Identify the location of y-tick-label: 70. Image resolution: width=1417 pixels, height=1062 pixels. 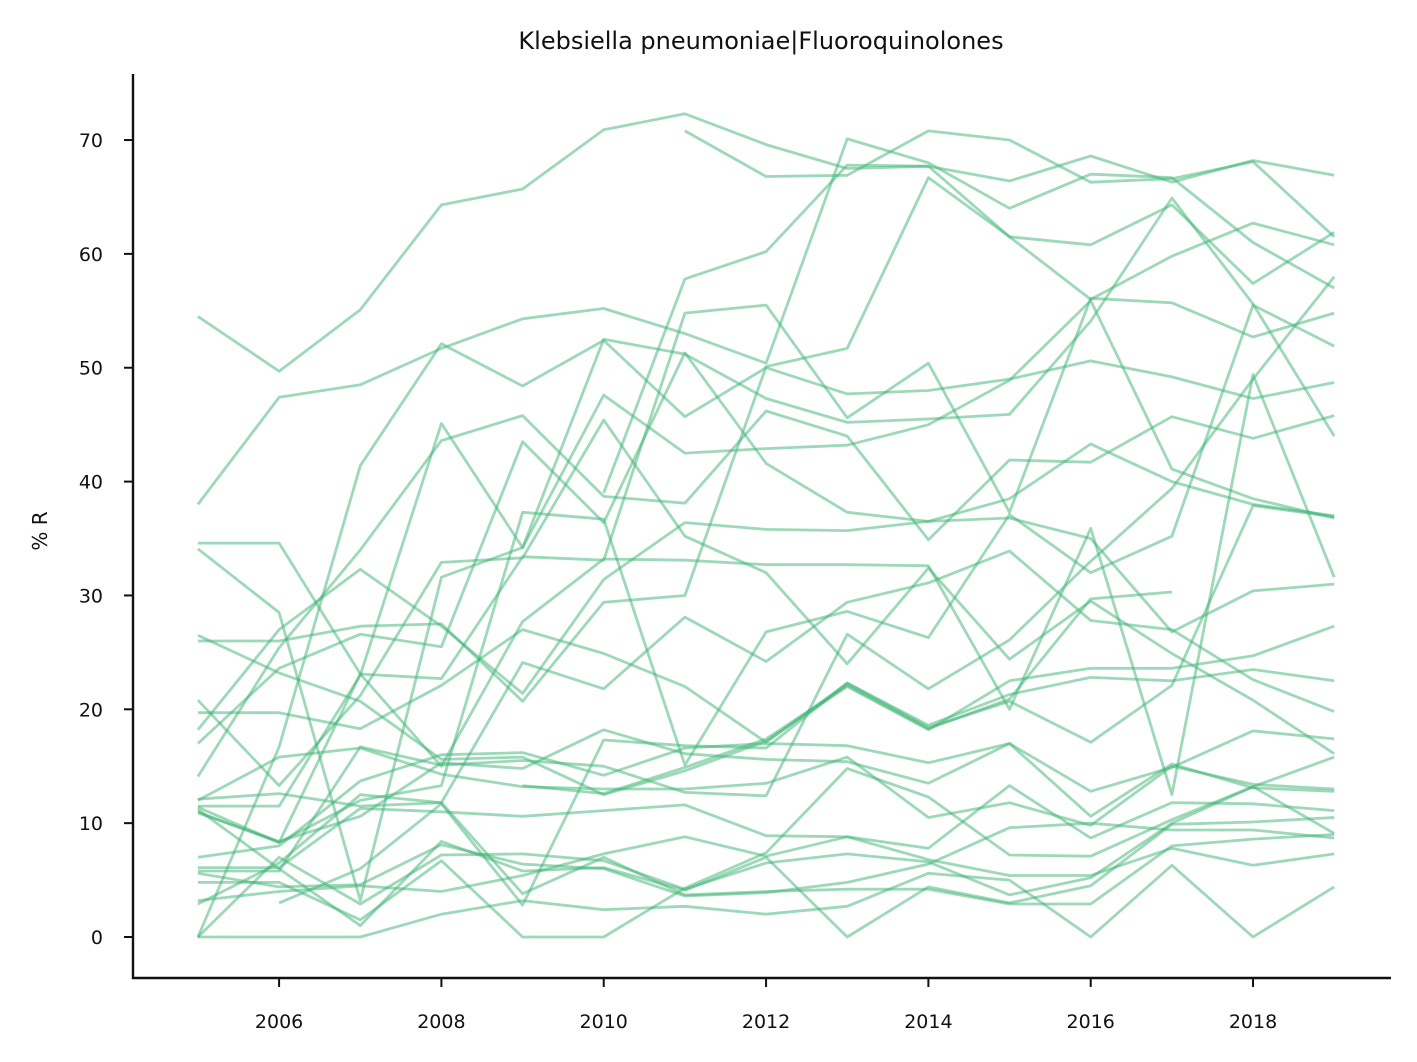
(91, 141).